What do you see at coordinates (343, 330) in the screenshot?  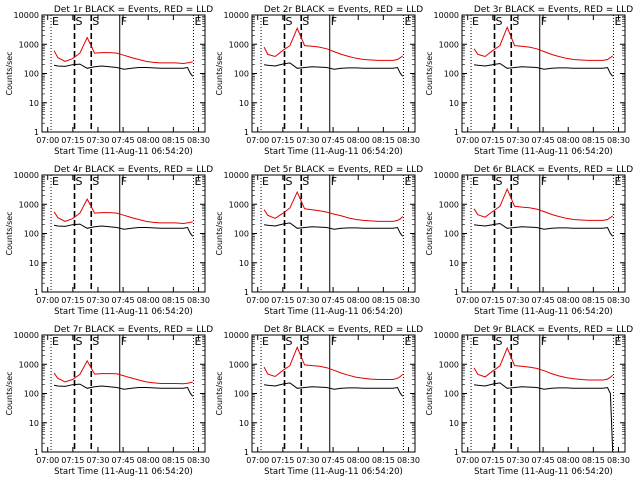 I see `panel-title: Det 8r BLACK = Events, RED = LLD` at bounding box center [343, 330].